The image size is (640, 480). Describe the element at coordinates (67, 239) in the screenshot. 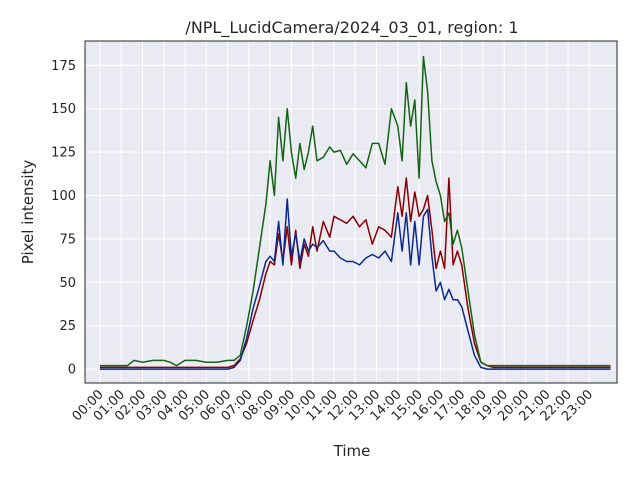

I see `y-tick-label: 75` at that location.